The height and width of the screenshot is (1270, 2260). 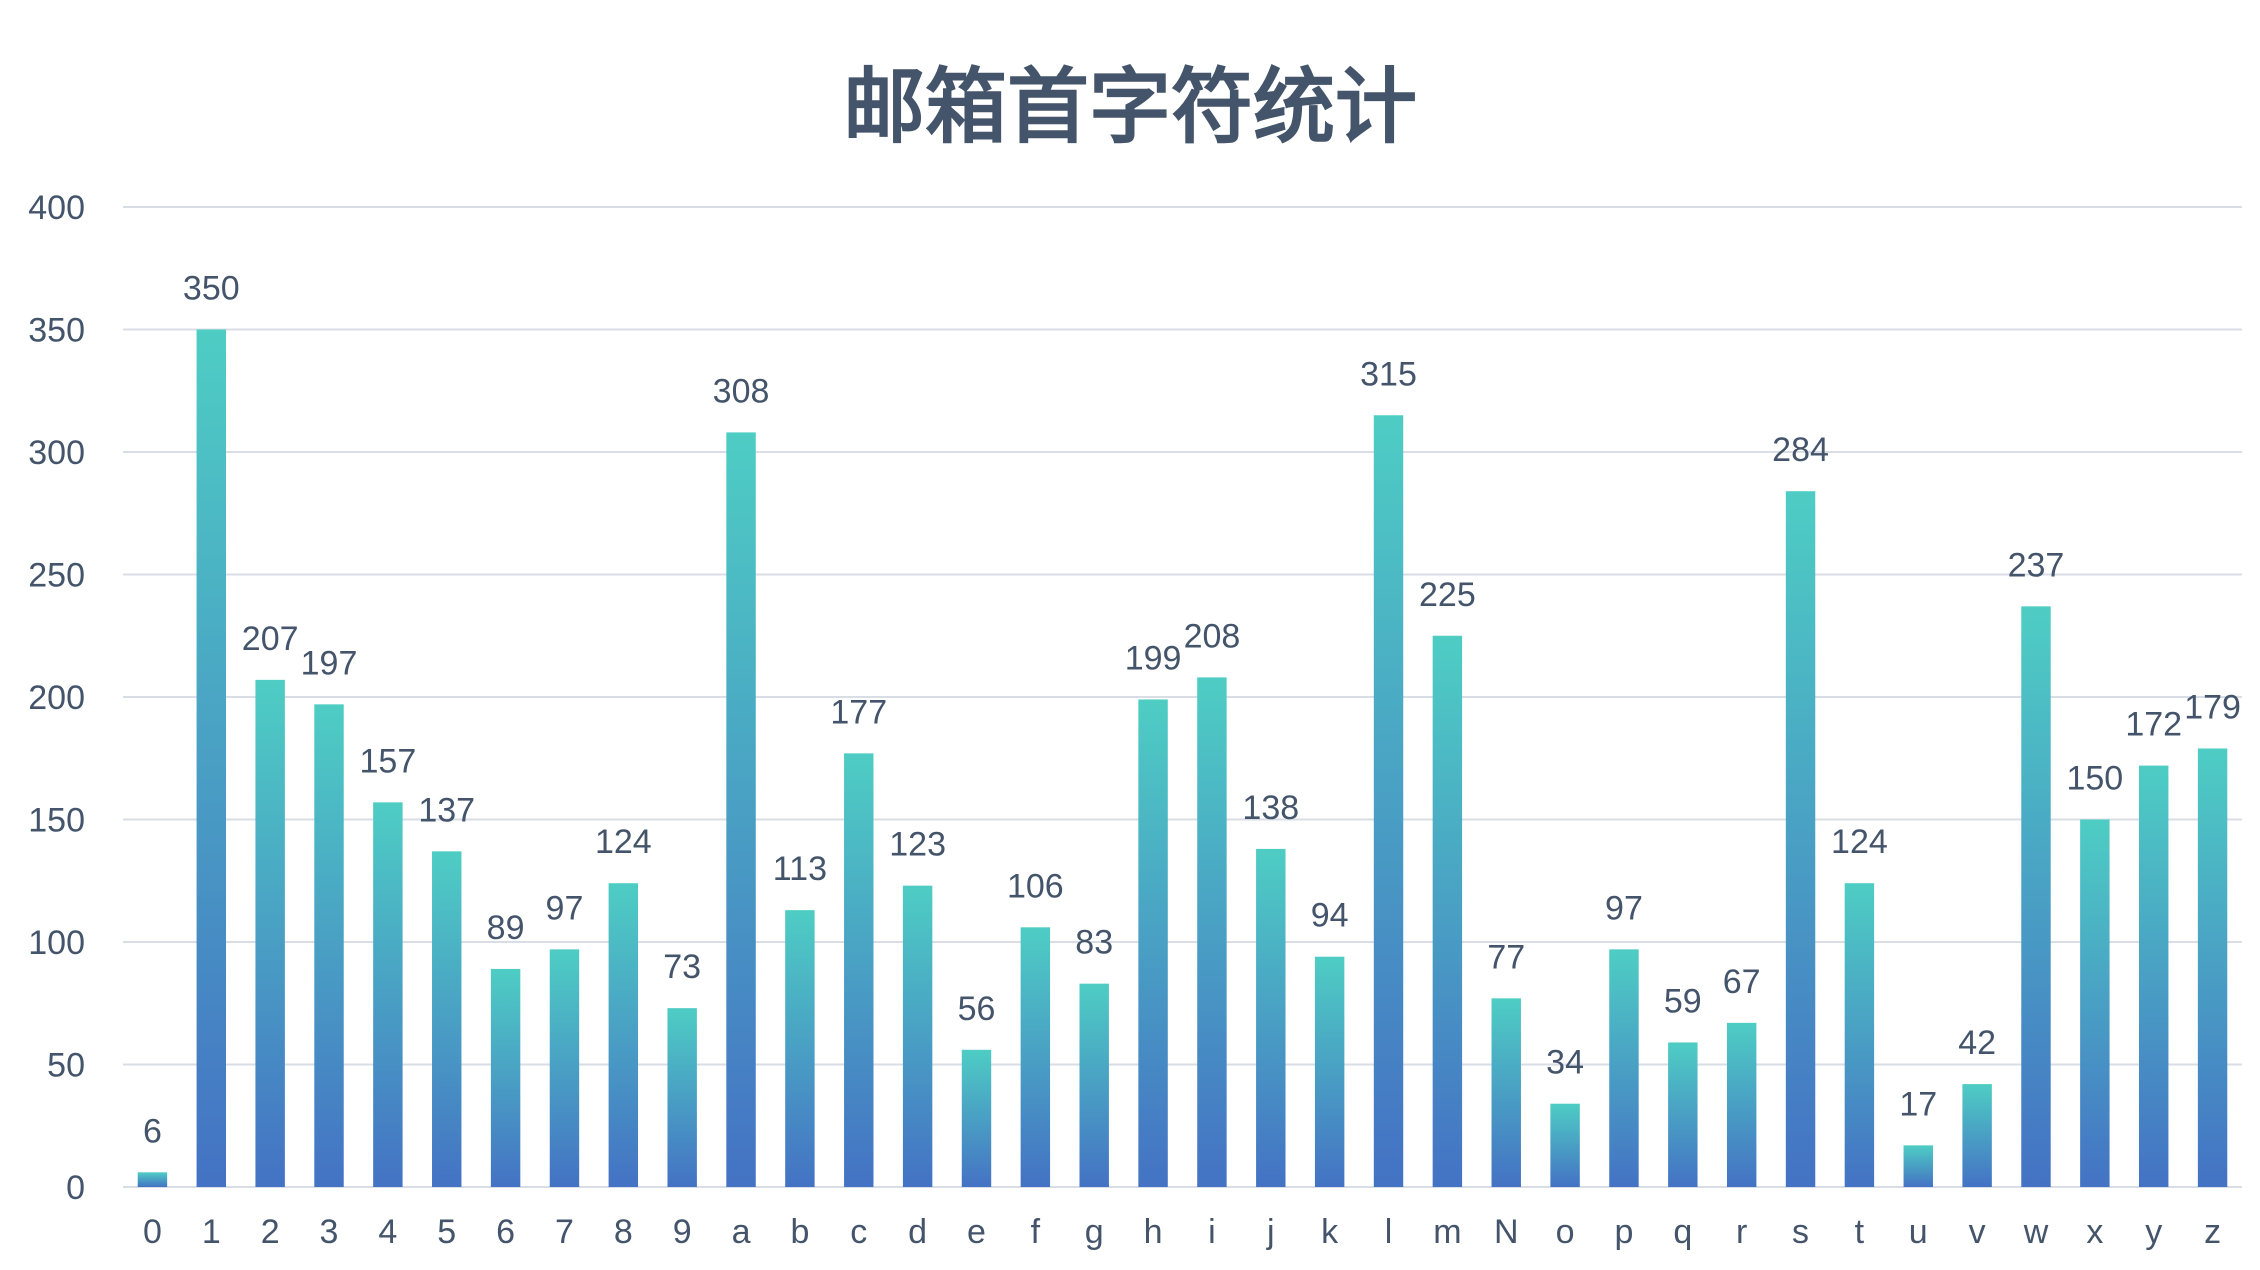 What do you see at coordinates (1447, 1232) in the screenshot?
I see `x-tick-label-m: m` at bounding box center [1447, 1232].